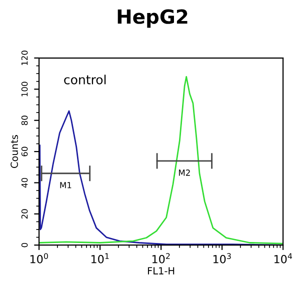  Describe the element at coordinates (153, 18) in the screenshot. I see `chart-title: HepG2` at that location.